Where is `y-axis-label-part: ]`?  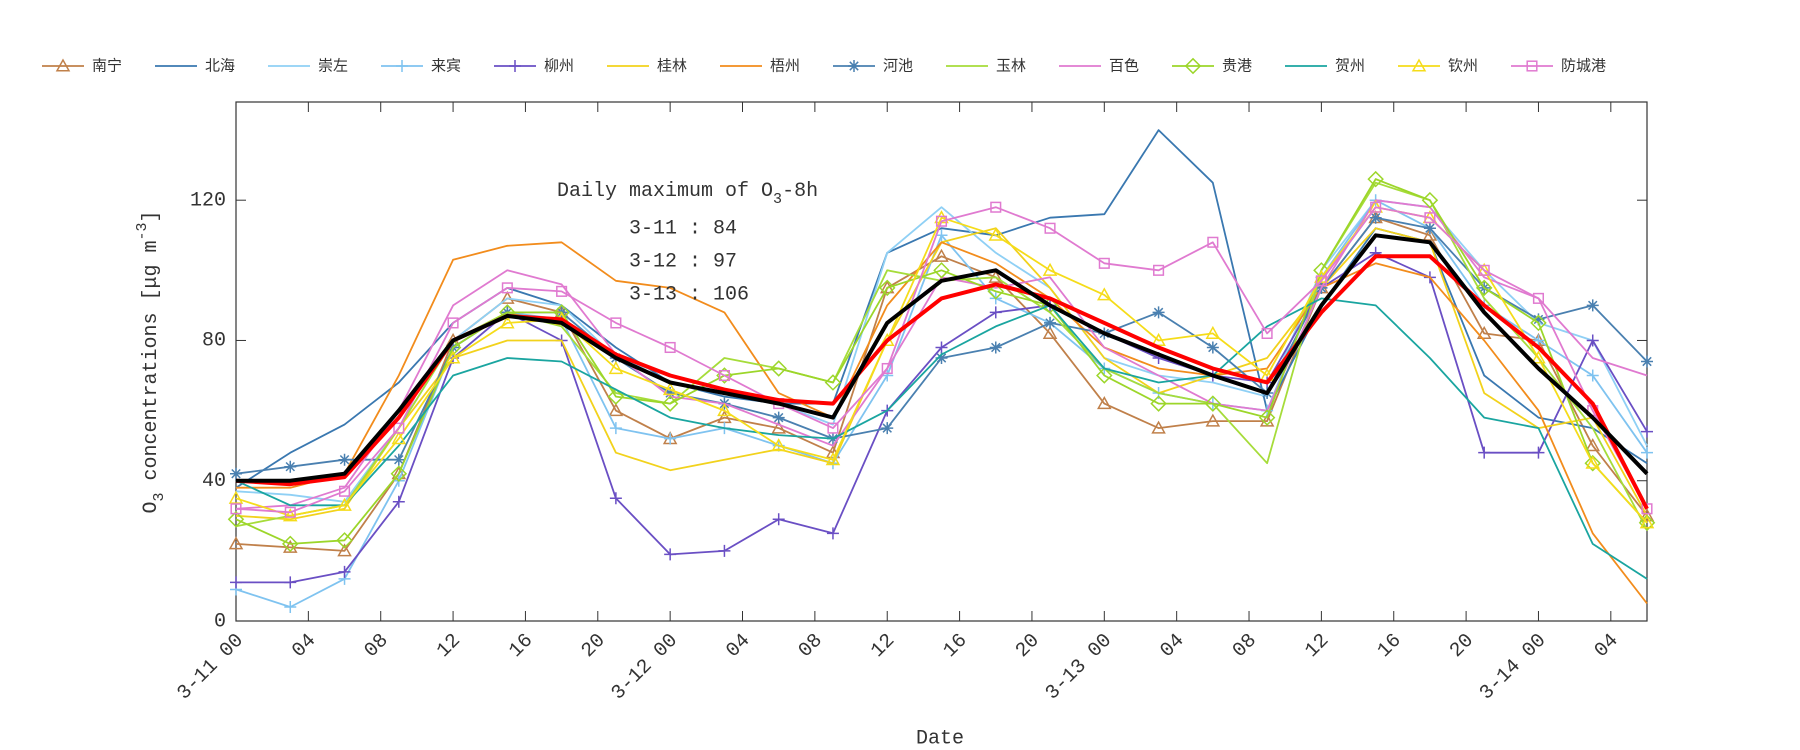
y-axis-label-part: ] is located at coordinates (151, 216).